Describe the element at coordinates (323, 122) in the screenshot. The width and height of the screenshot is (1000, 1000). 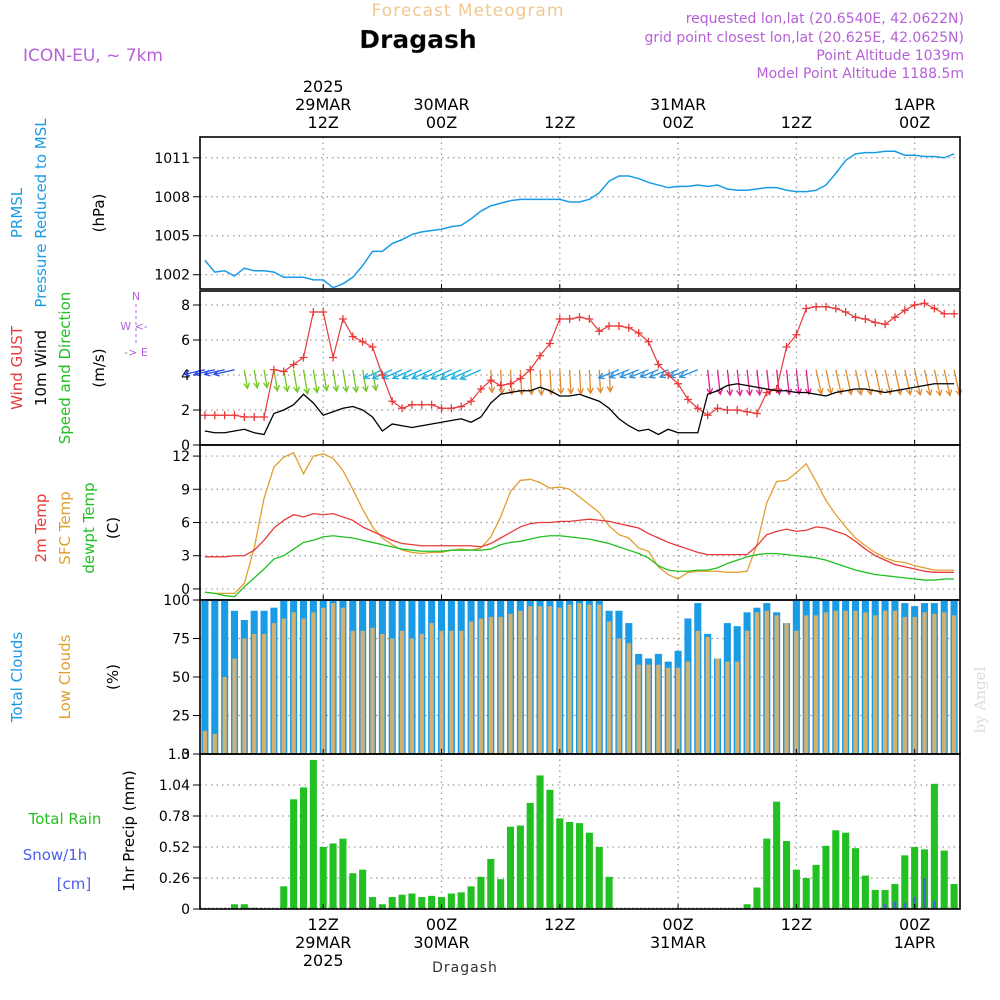
I see `top-time-label: 12Z` at that location.